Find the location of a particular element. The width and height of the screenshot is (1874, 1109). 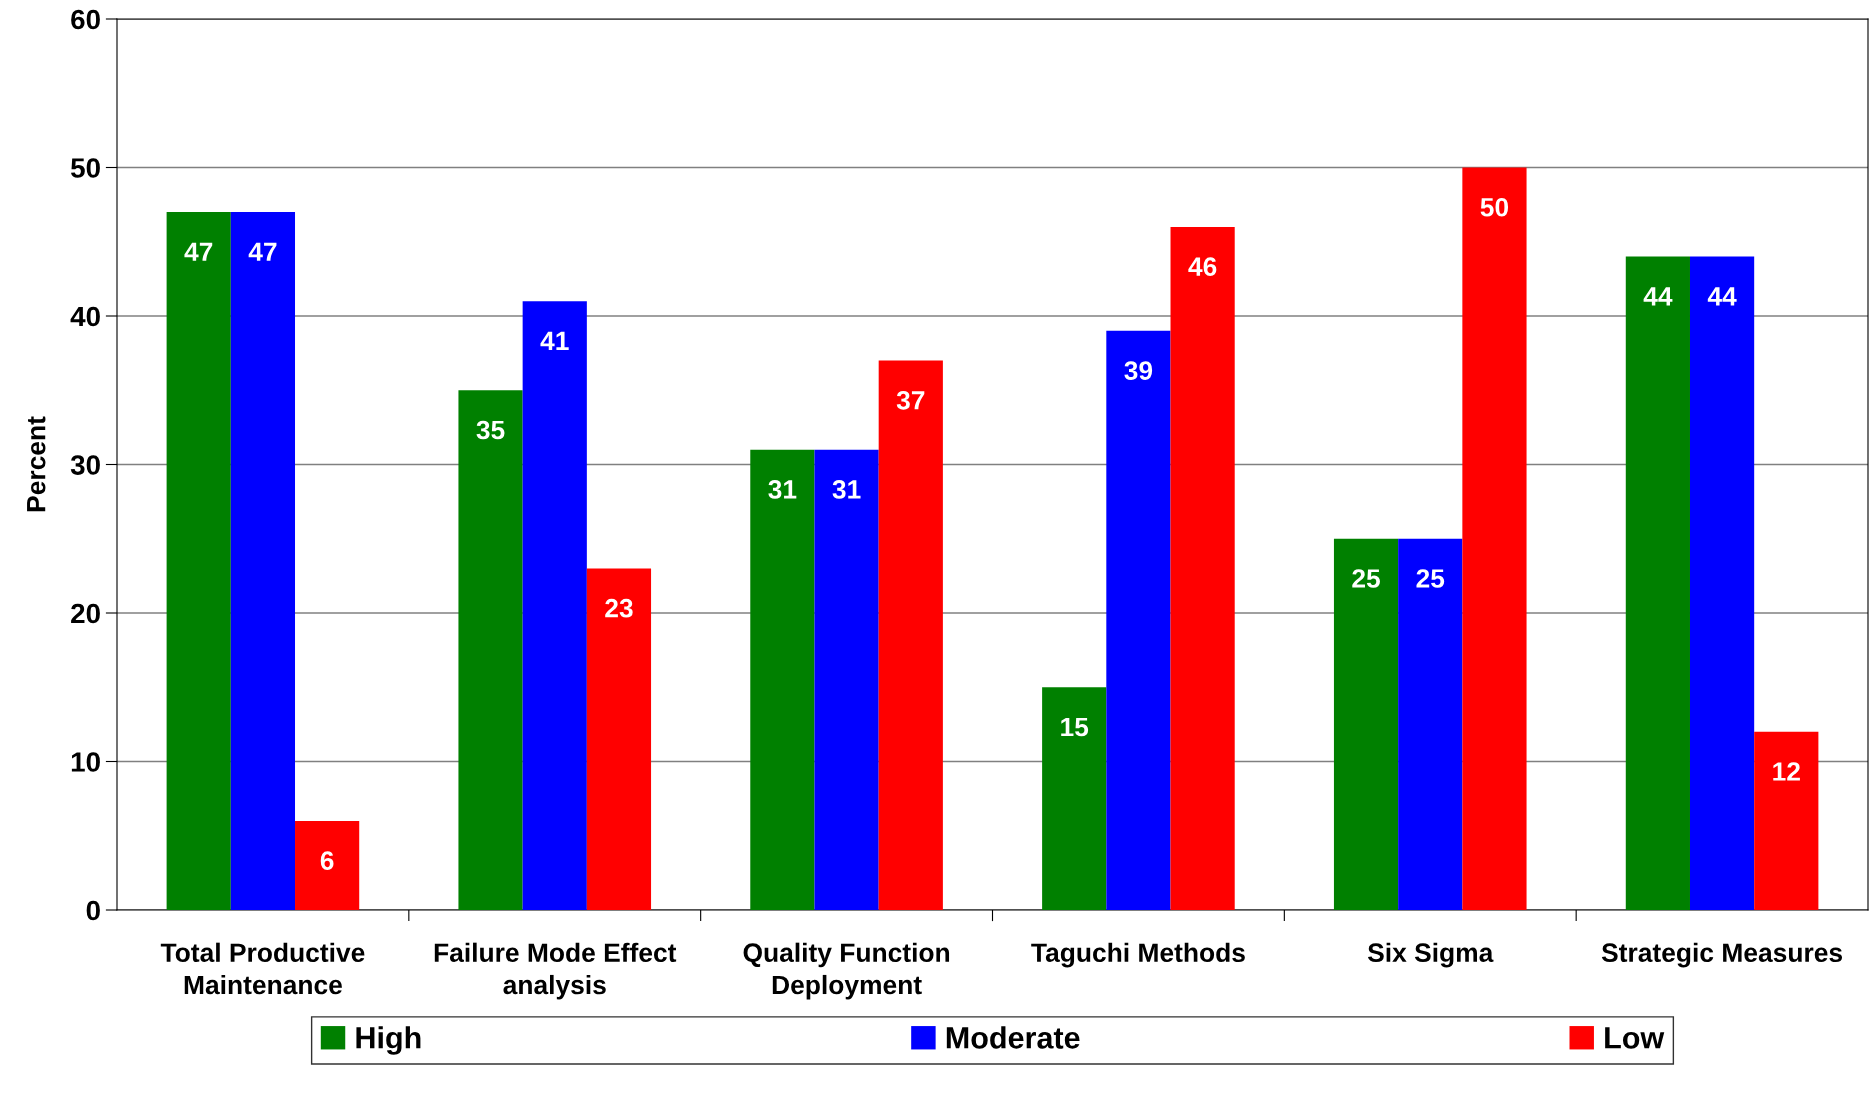

data-label: 46 is located at coordinates (1202, 266).